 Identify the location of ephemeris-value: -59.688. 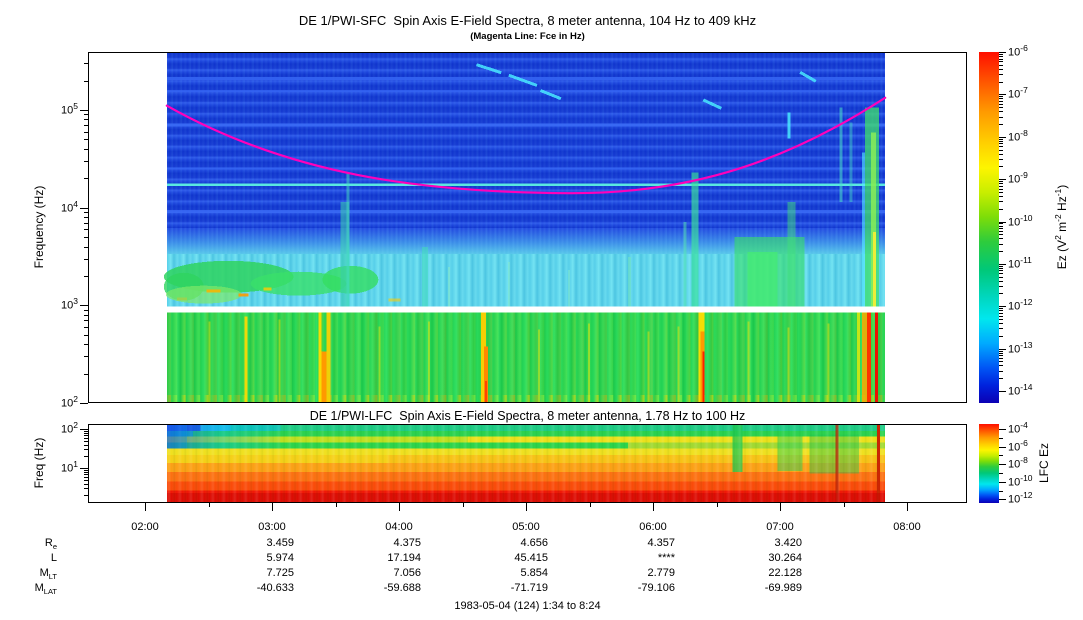
(402, 588).